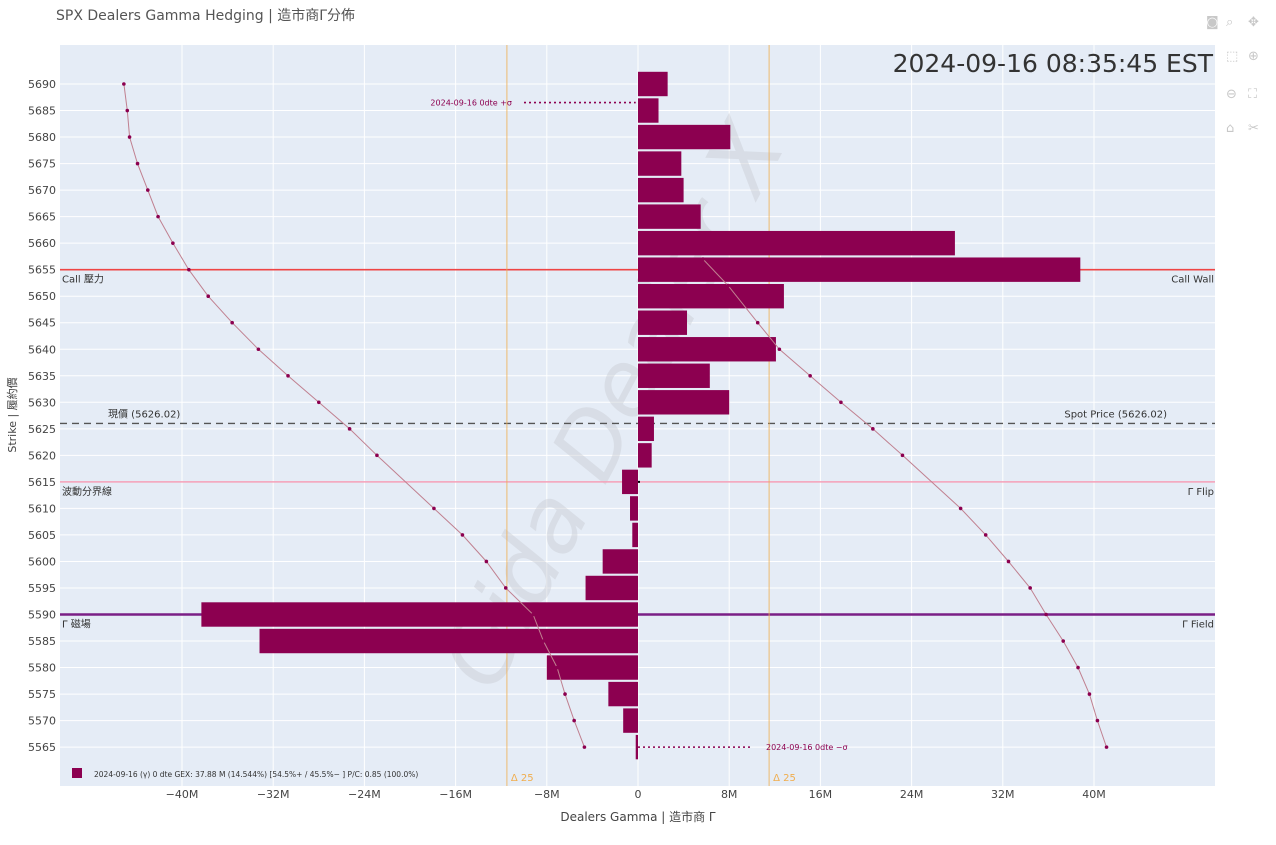 The image size is (1276, 845). I want to click on y-tick-label: 5640, so click(42, 349).